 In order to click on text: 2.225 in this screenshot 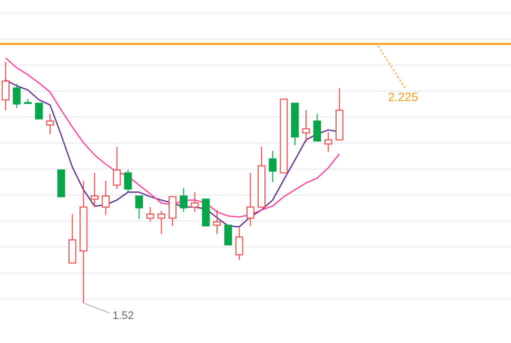, I will do `click(403, 97)`.